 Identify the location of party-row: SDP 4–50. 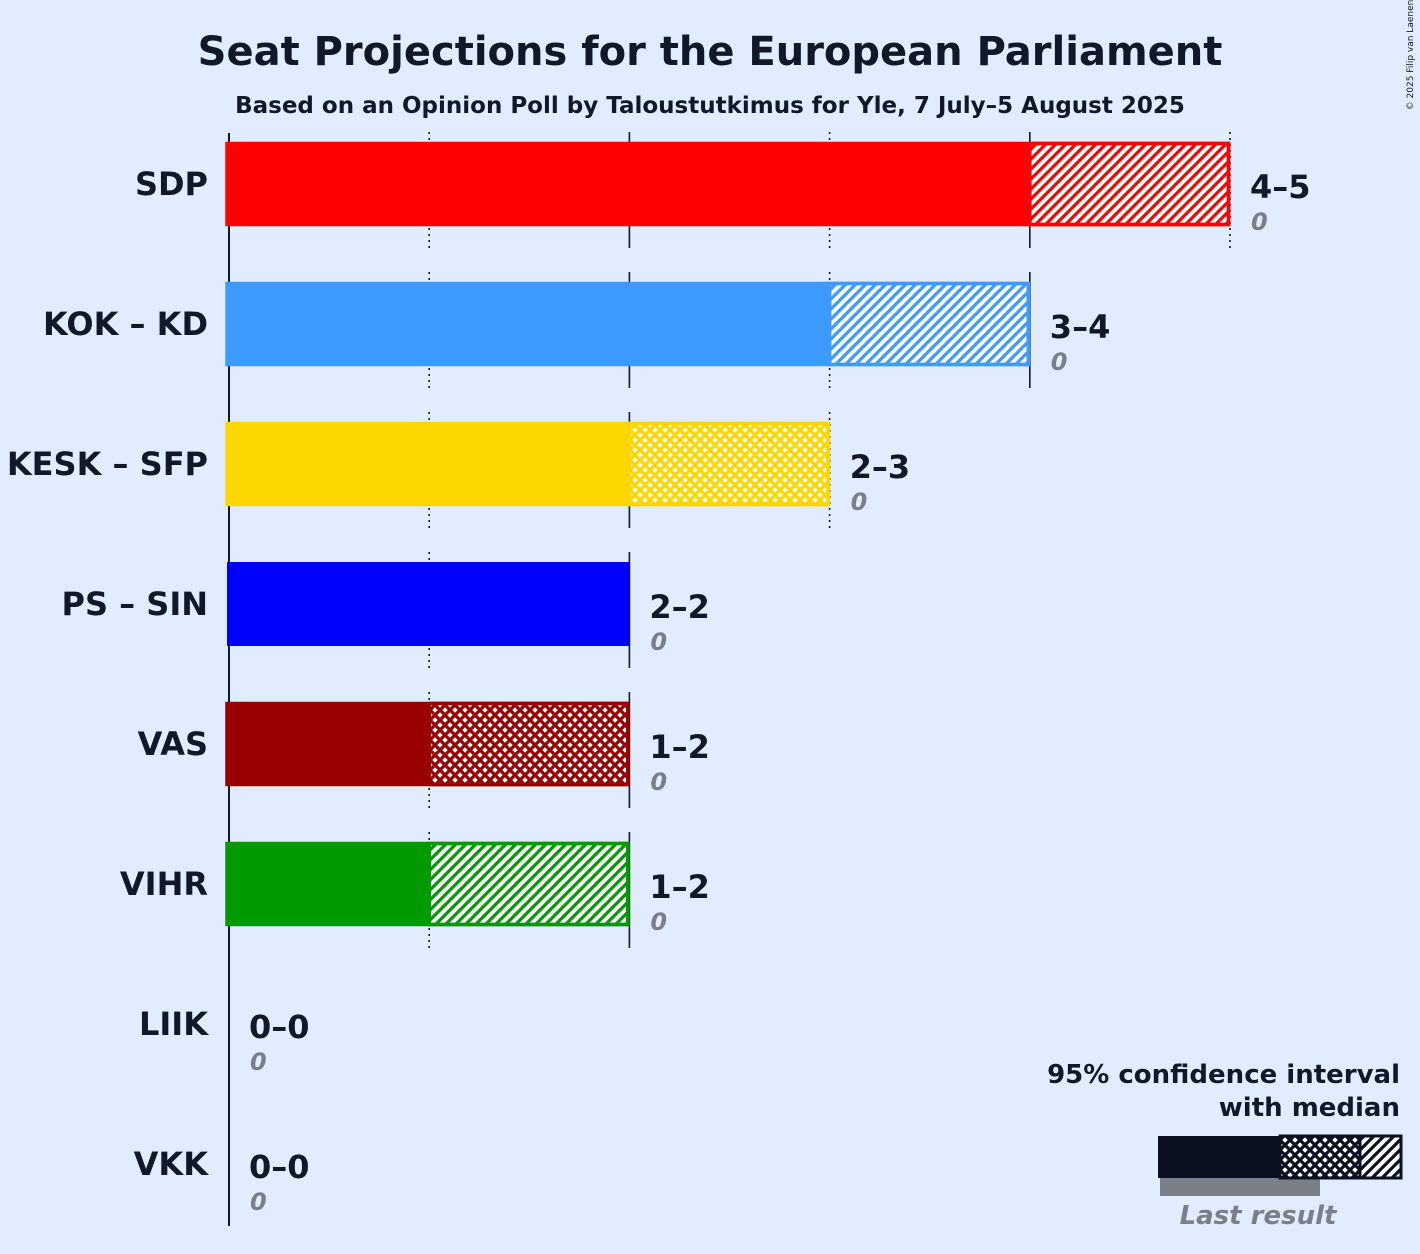
(723, 190).